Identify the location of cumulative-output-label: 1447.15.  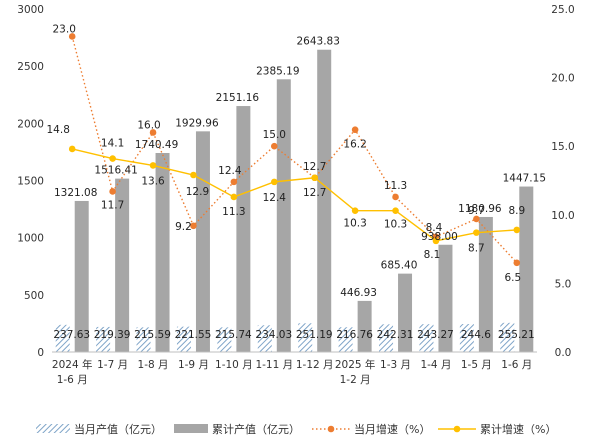
(524, 179).